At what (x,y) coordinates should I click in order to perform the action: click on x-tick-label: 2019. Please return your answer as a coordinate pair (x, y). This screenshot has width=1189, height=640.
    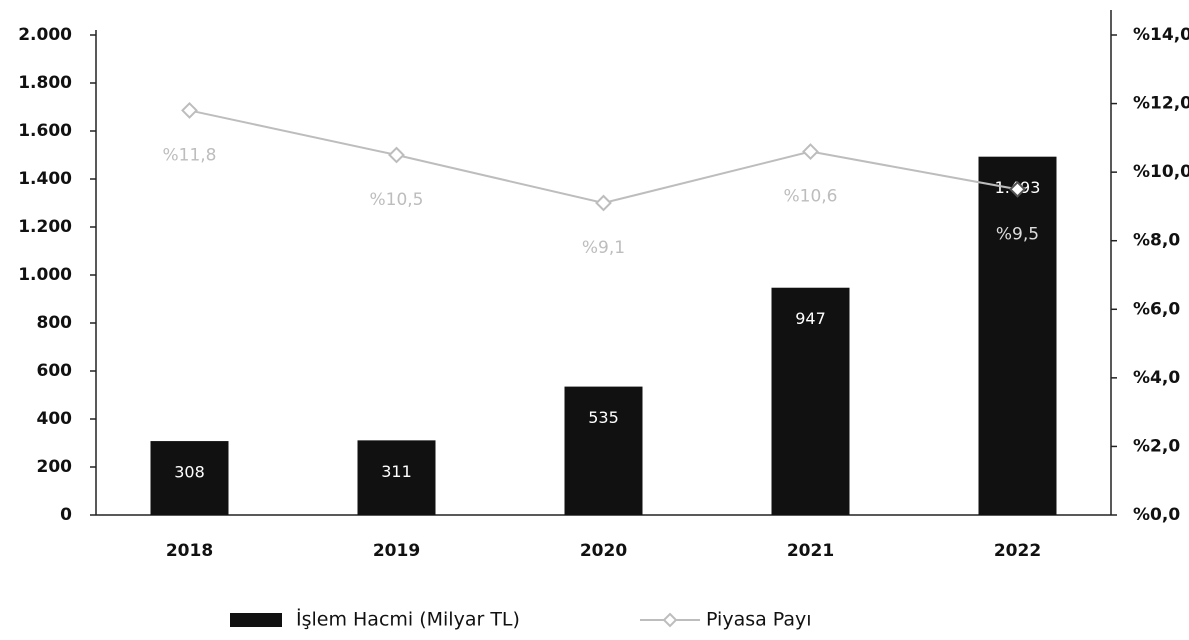
    Looking at the image, I should click on (396, 551).